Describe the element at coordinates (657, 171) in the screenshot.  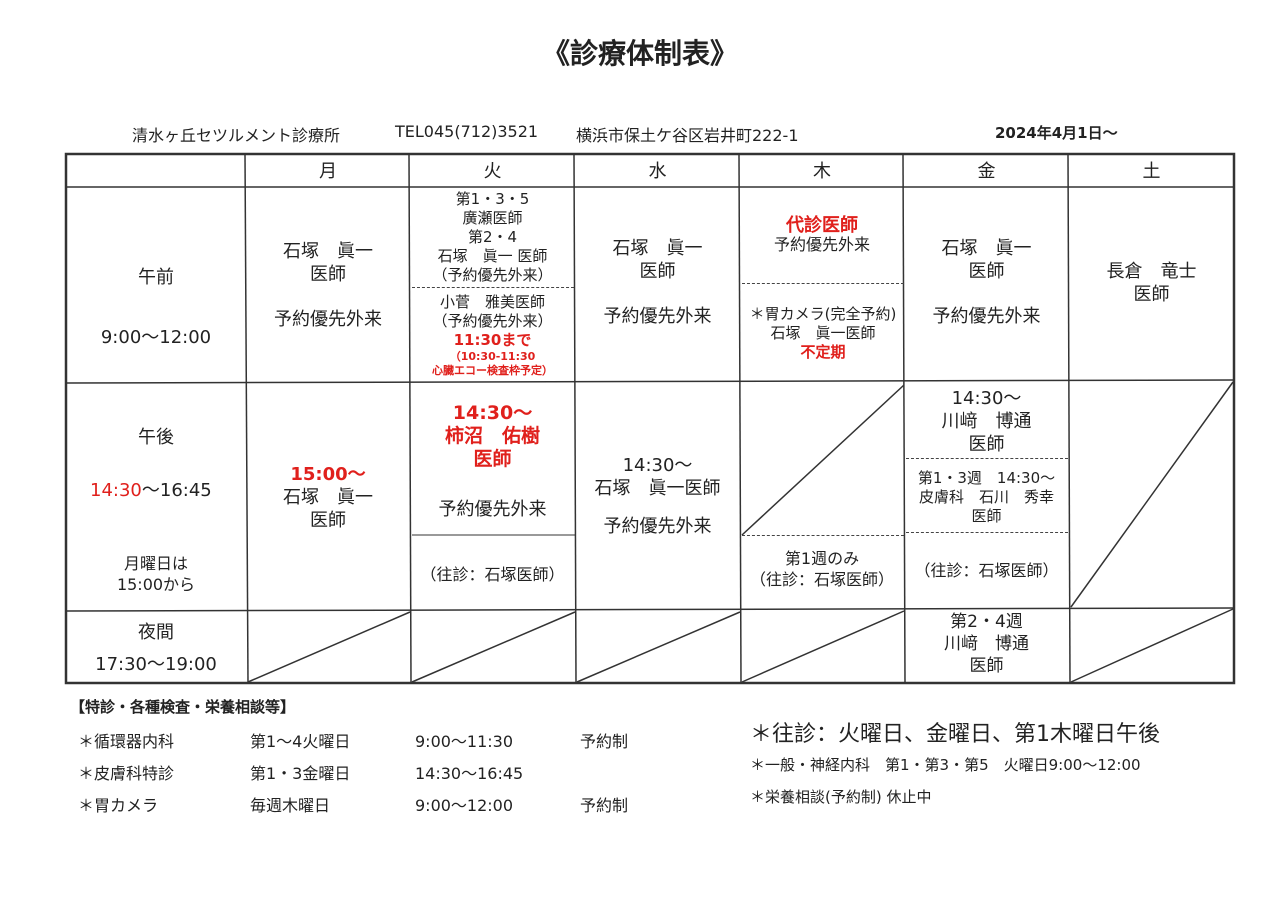
I see `day-header-wed: 水` at that location.